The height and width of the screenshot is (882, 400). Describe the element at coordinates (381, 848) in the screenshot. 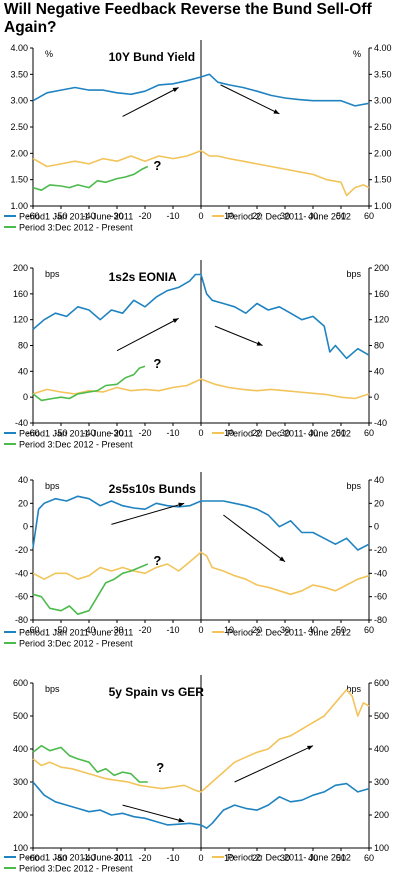

I see `y-tick-label-right: 100` at that location.